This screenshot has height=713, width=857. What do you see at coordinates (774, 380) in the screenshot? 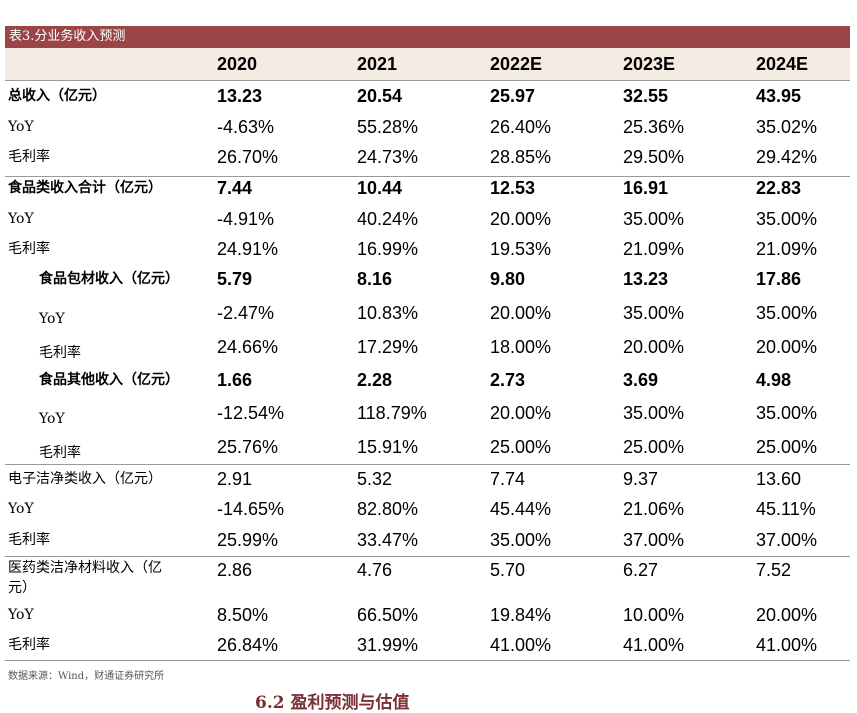
I see `table-cell: 4.98` at bounding box center [774, 380].